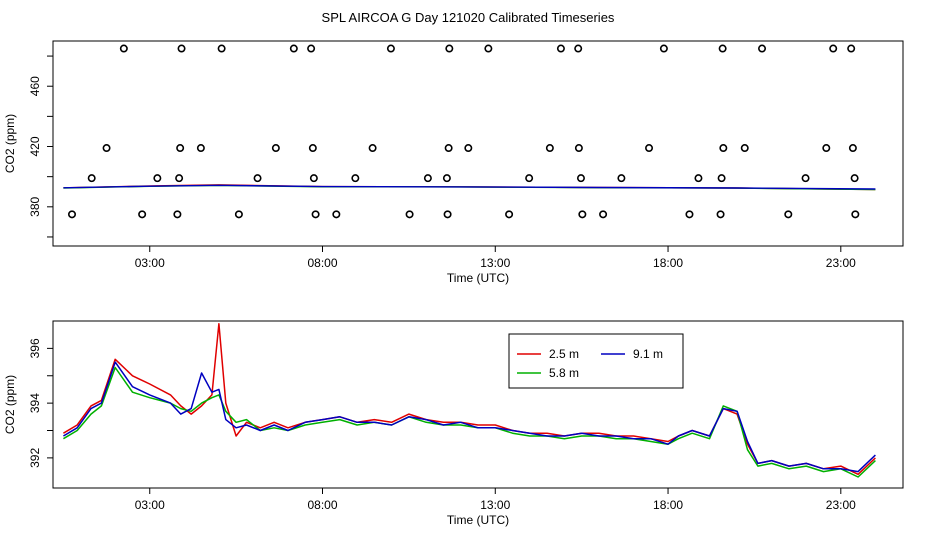  I want to click on legend: 2.5 m 9.1 m 5.8 m, so click(596, 361).